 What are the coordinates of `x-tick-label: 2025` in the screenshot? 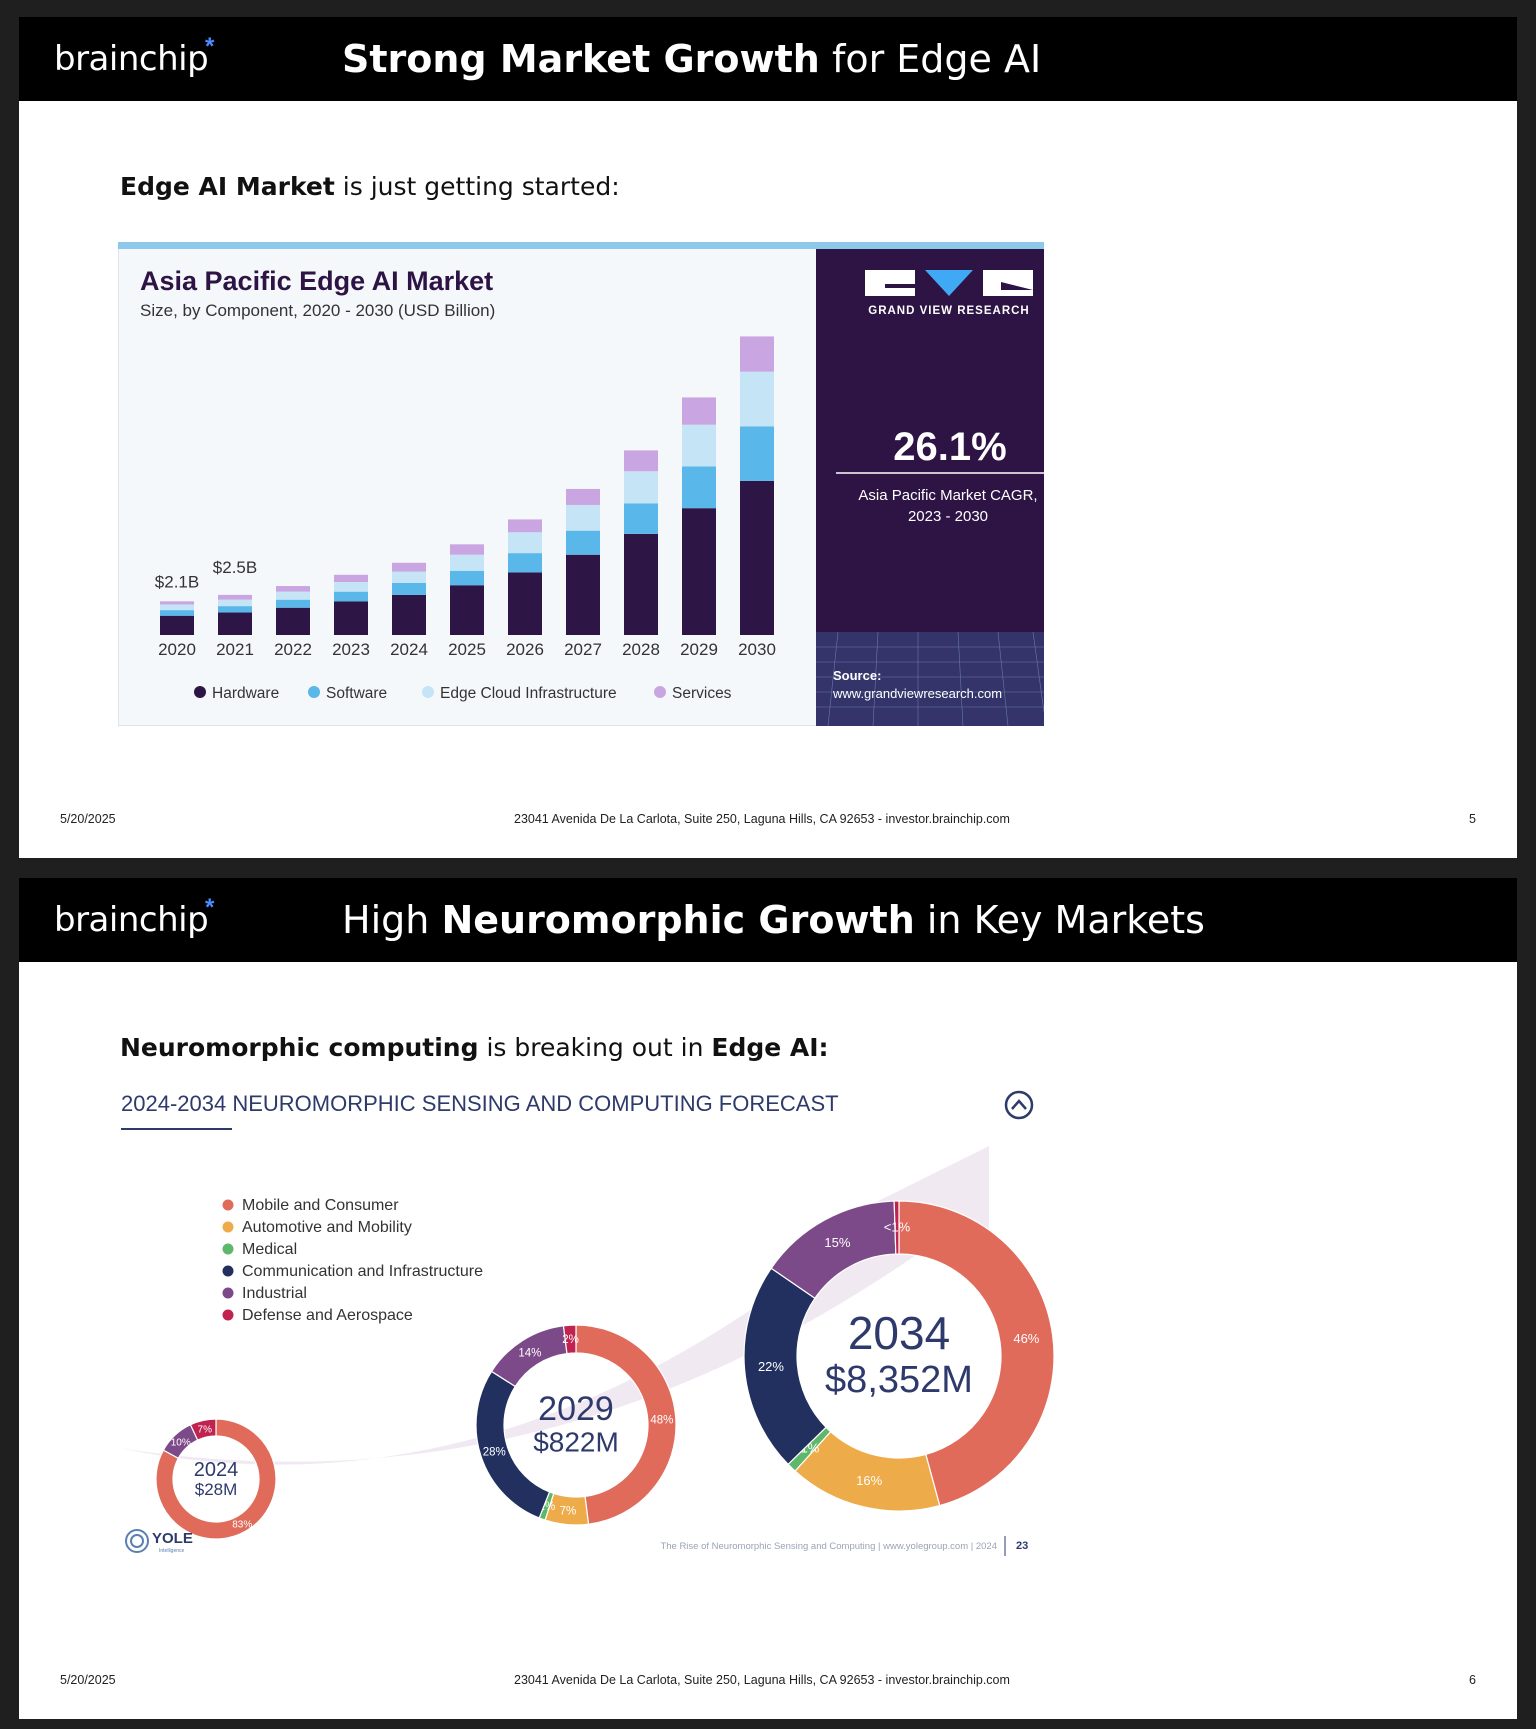 It's located at (467, 649).